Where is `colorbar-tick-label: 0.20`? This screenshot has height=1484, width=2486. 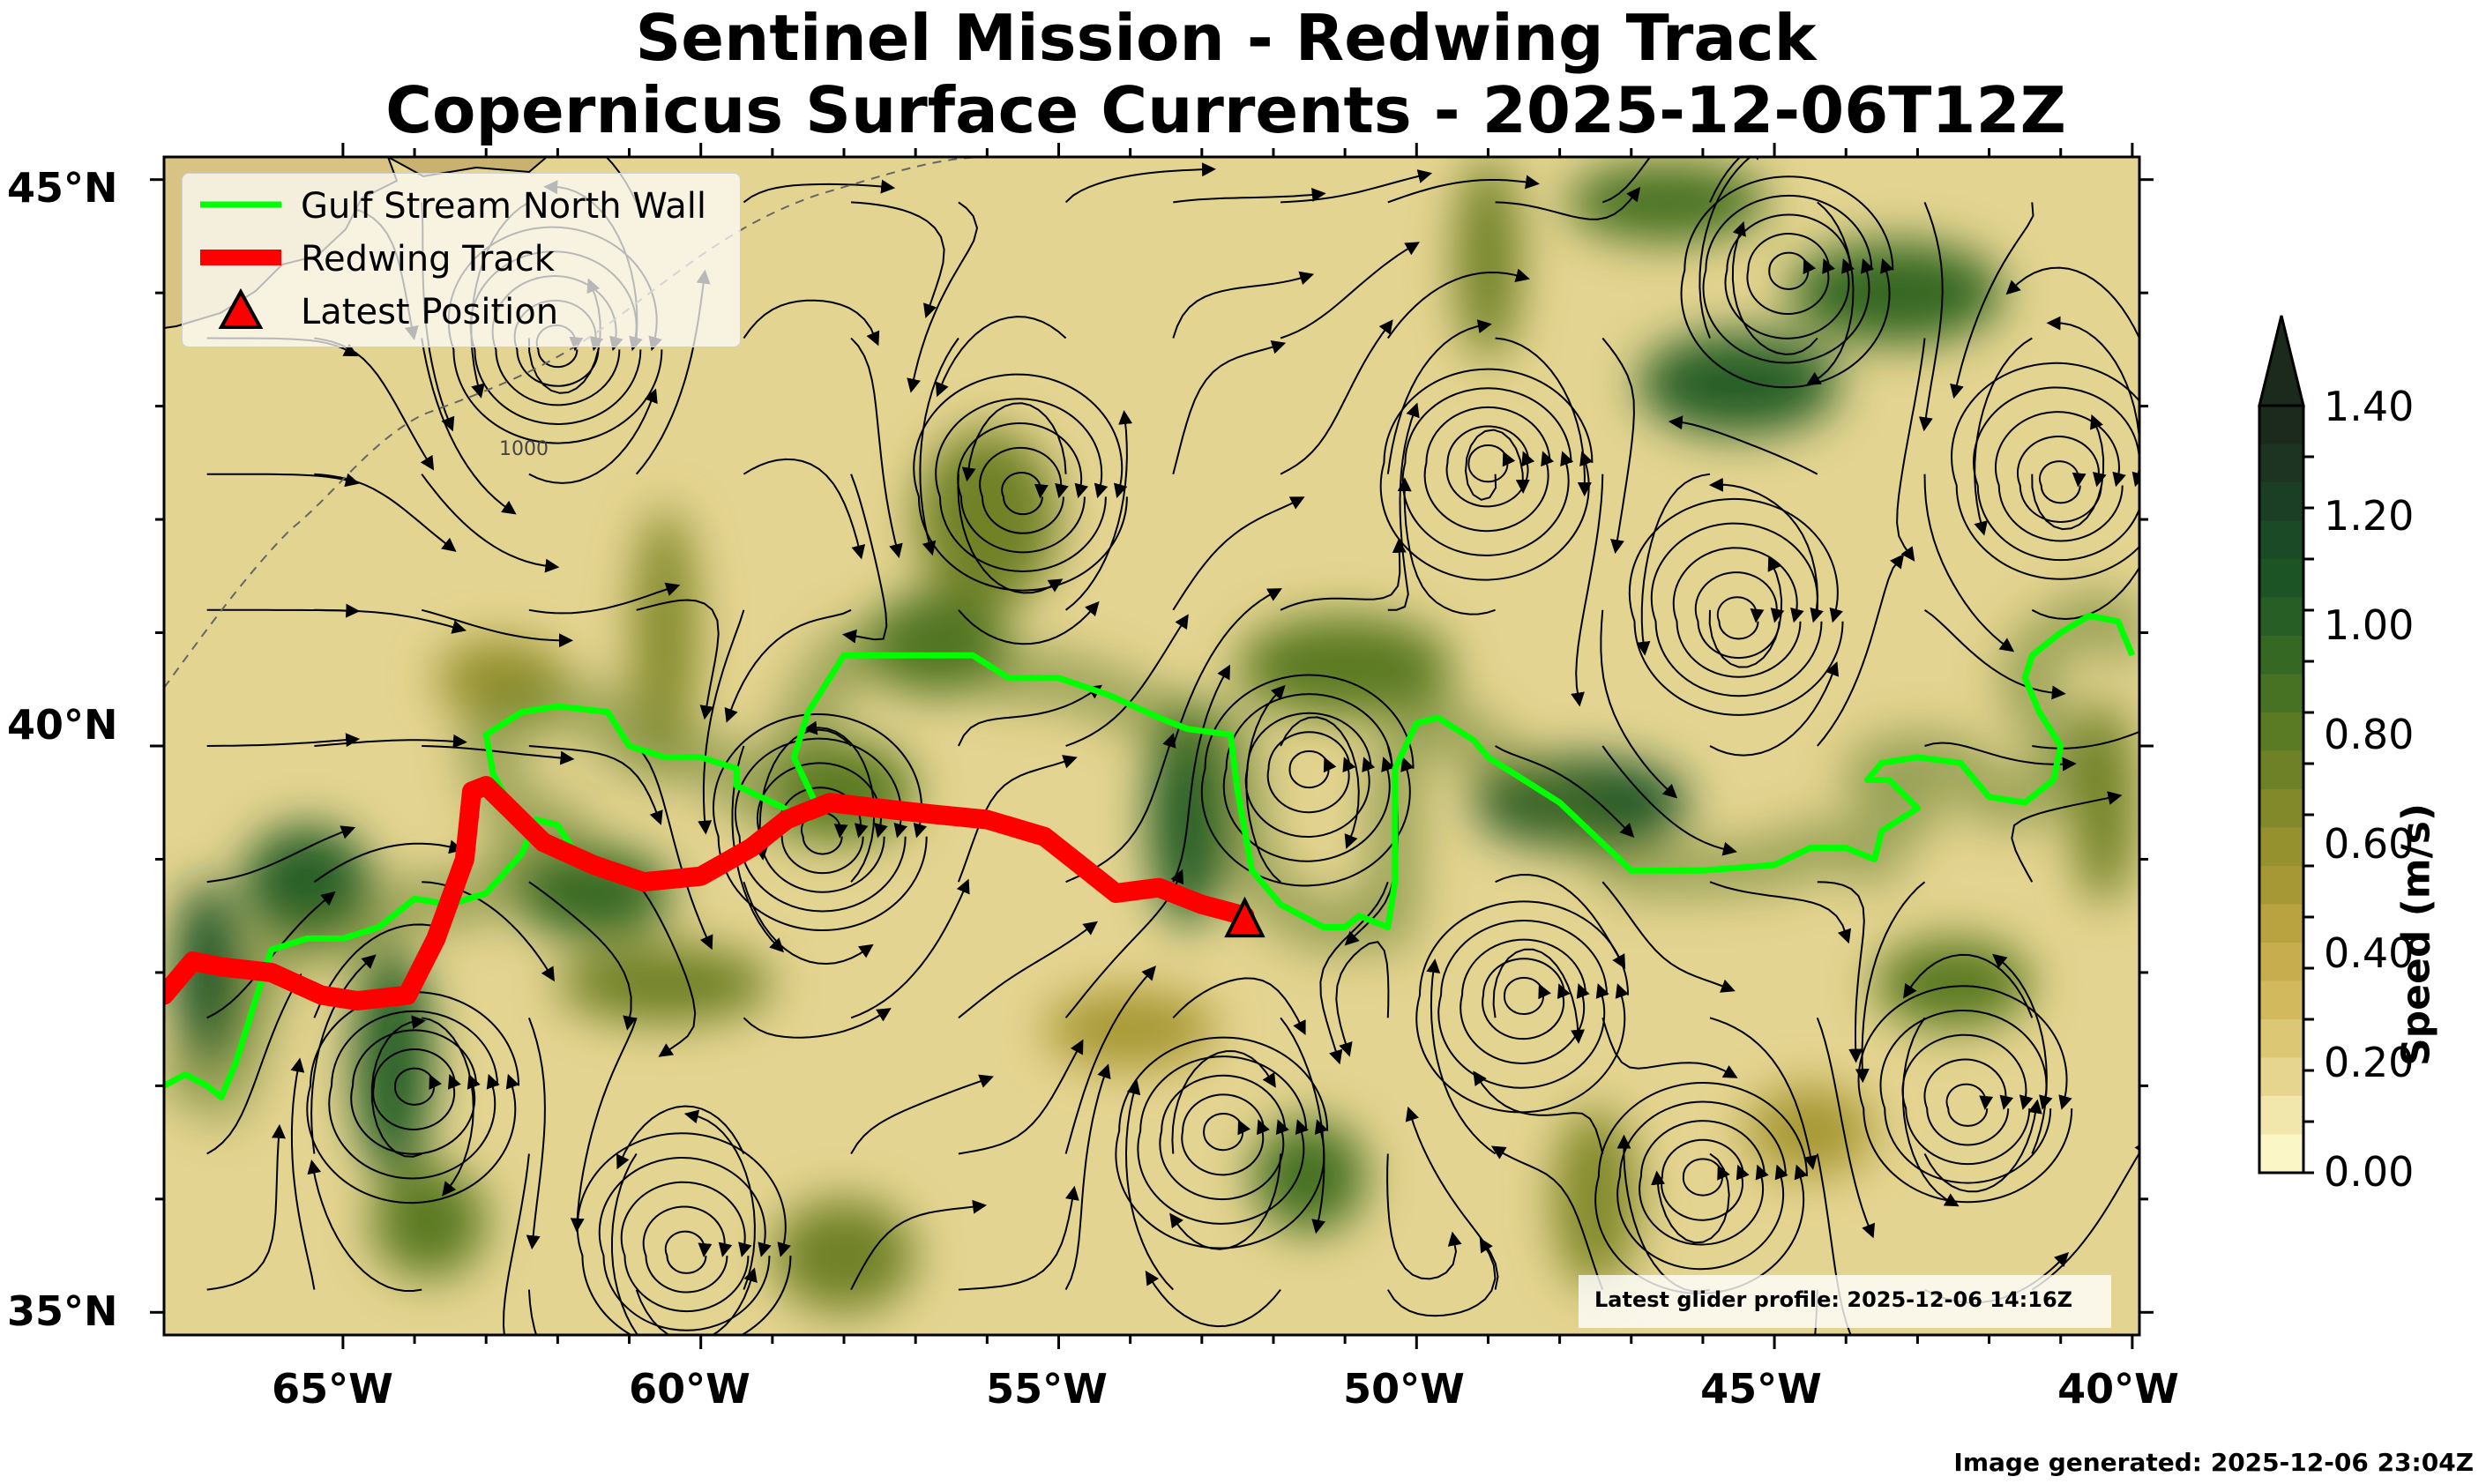 colorbar-tick-label: 0.20 is located at coordinates (2369, 1062).